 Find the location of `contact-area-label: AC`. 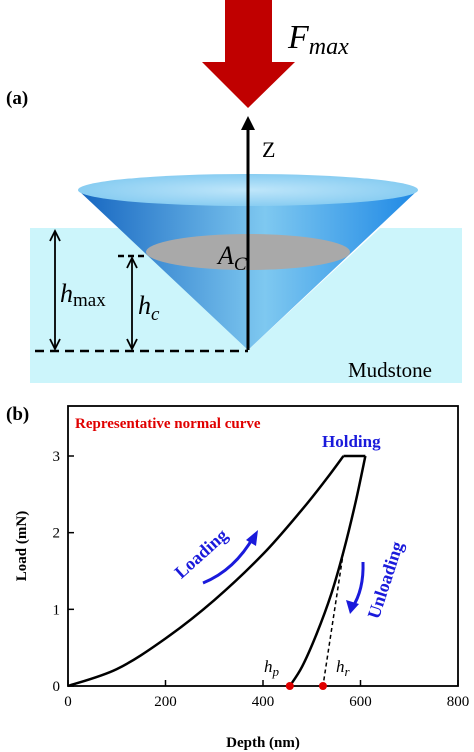

contact-area-label: AC is located at coordinates (231, 258).